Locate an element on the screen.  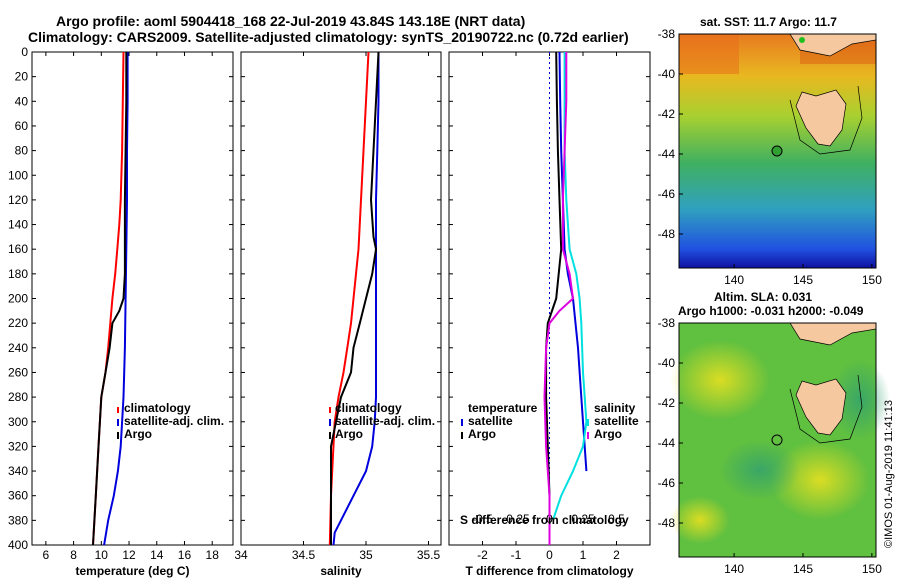
secondary-axis-label: S difference from climatology is located at coordinates (544, 520).